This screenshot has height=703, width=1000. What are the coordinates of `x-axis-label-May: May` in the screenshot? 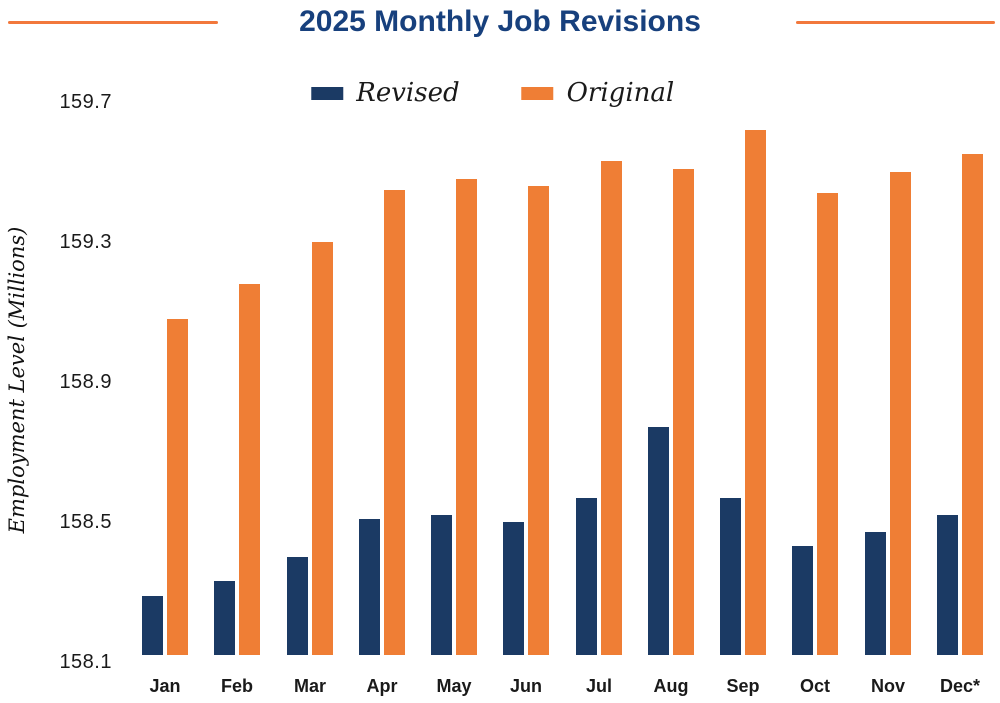 It's located at (454, 686).